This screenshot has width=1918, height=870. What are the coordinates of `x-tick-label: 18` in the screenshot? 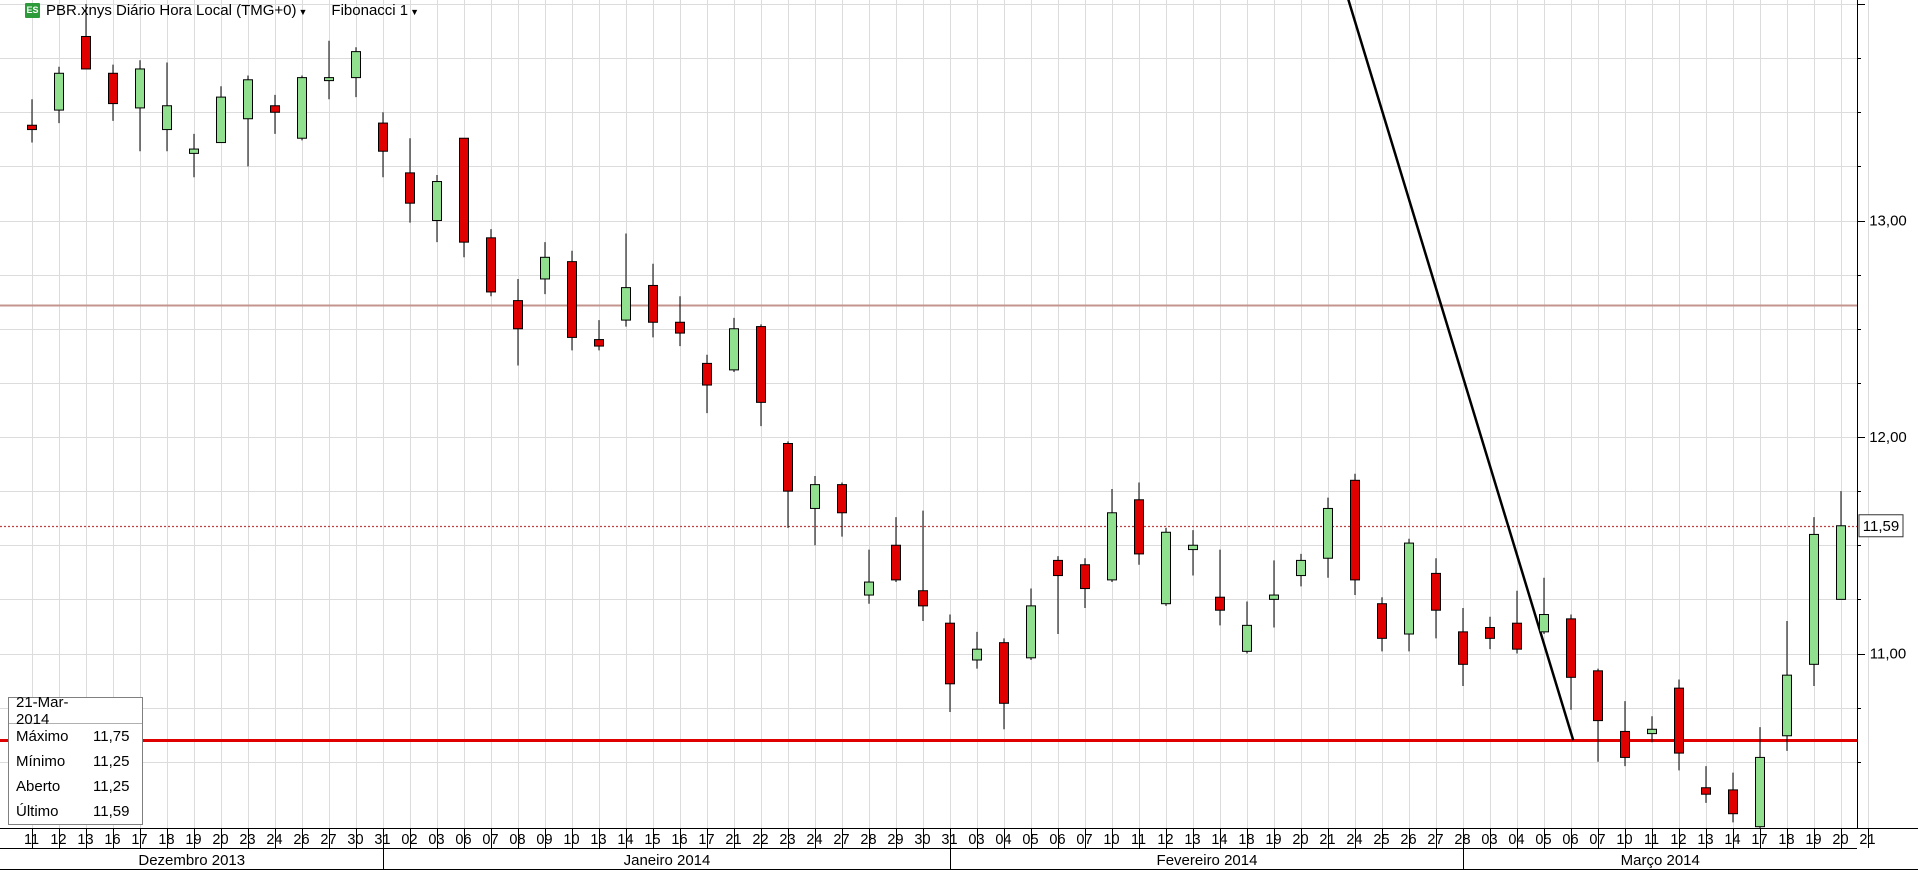 It's located at (1246, 840).